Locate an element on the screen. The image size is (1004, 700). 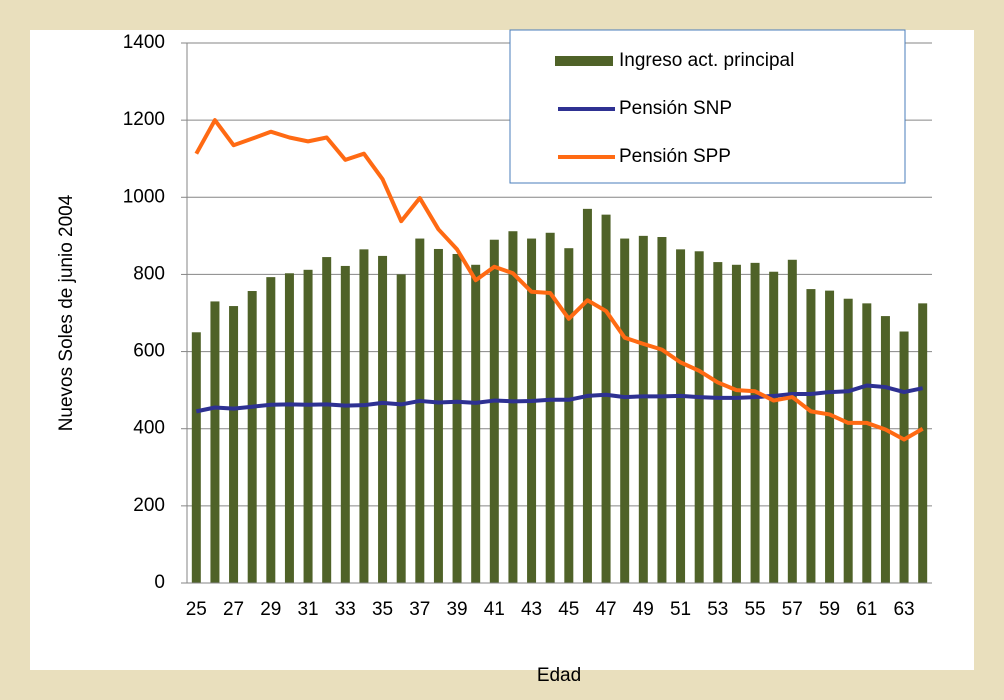
y-tick-label: 600 is located at coordinates (149, 351).